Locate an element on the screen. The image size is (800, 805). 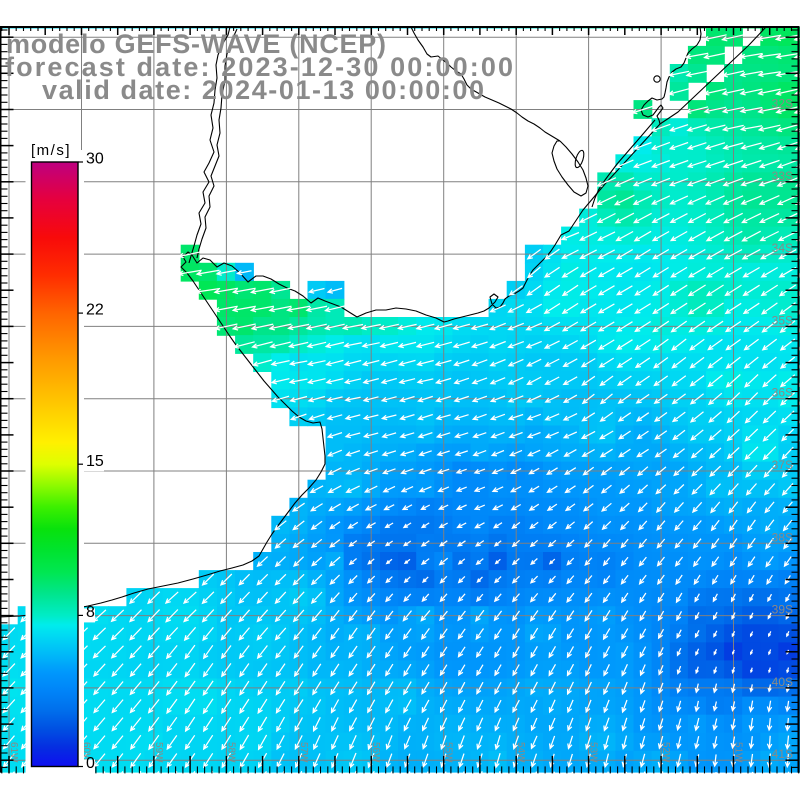
svg-text: 36S is located at coordinates (782, 393).